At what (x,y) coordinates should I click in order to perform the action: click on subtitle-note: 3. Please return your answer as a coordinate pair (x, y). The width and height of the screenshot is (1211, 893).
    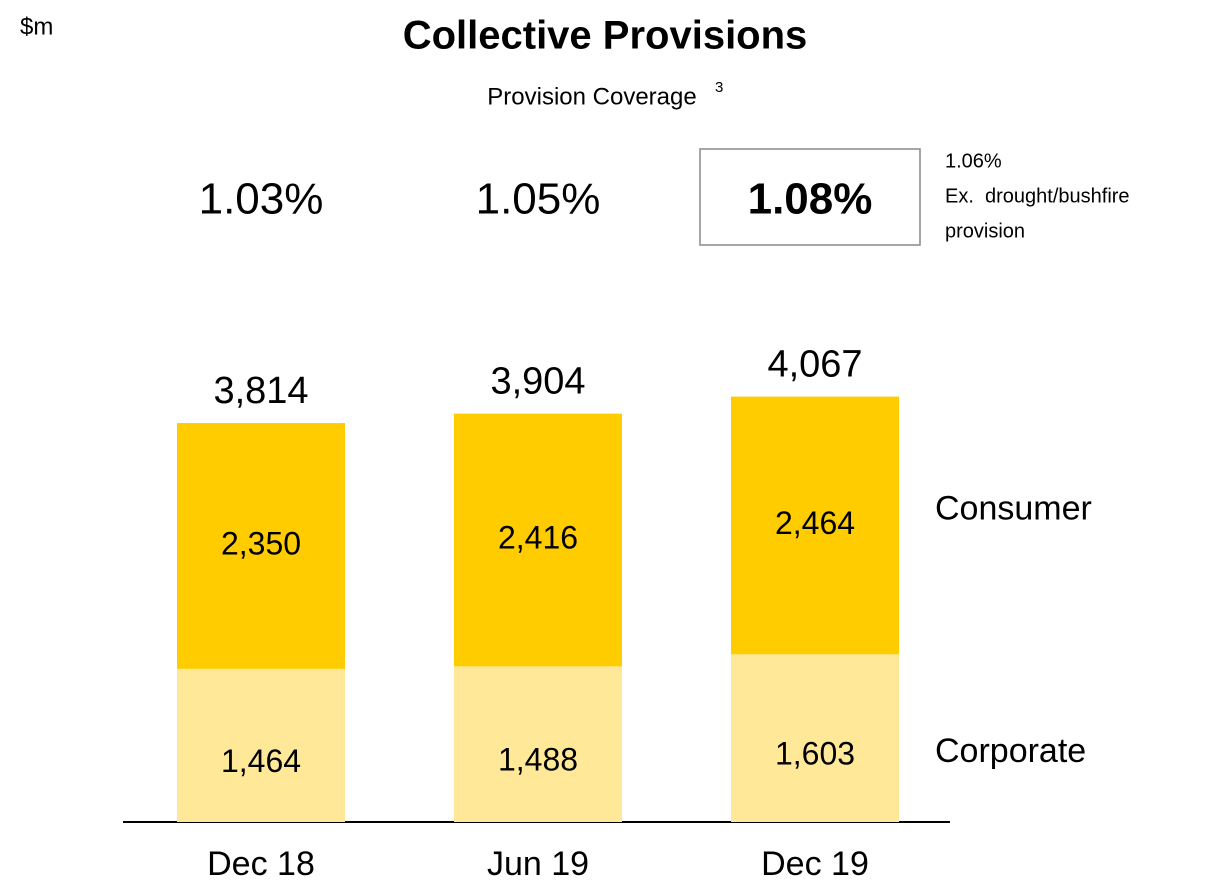
    Looking at the image, I should click on (719, 87).